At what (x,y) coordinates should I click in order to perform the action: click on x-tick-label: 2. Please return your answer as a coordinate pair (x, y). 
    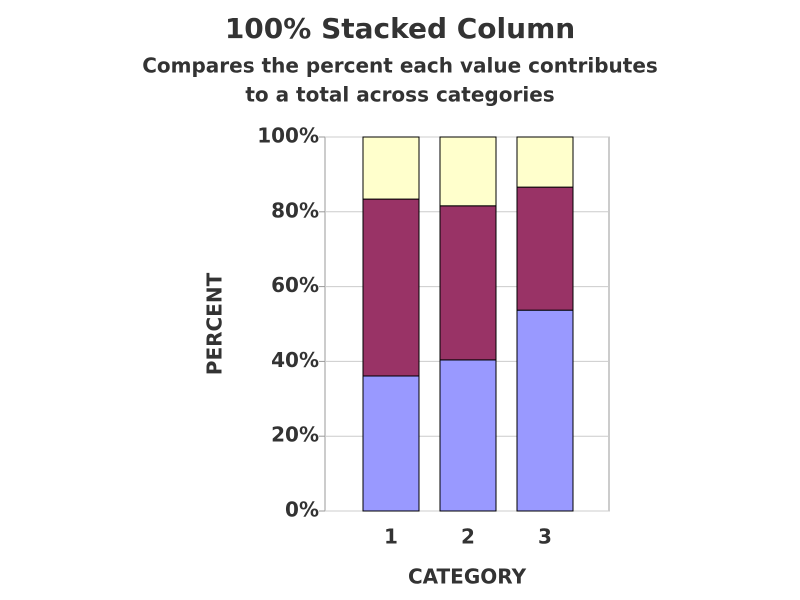
    Looking at the image, I should click on (468, 537).